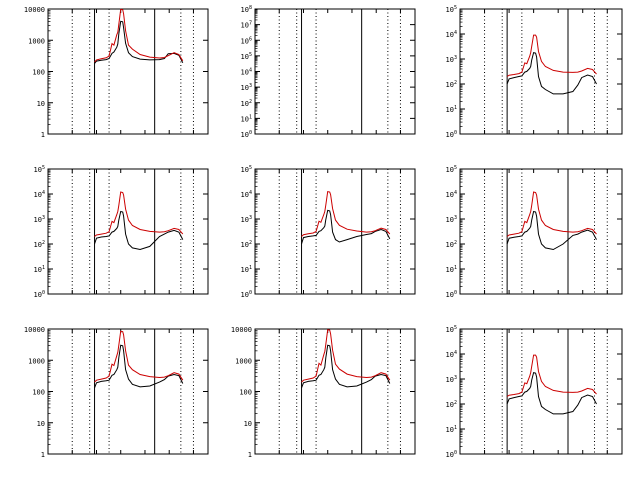 This screenshot has height=480, width=640. I want to click on plot-panel-det-4: 10⁰ 10¹ 10² 10³ 10⁴ 10⁵, so click(121, 232).